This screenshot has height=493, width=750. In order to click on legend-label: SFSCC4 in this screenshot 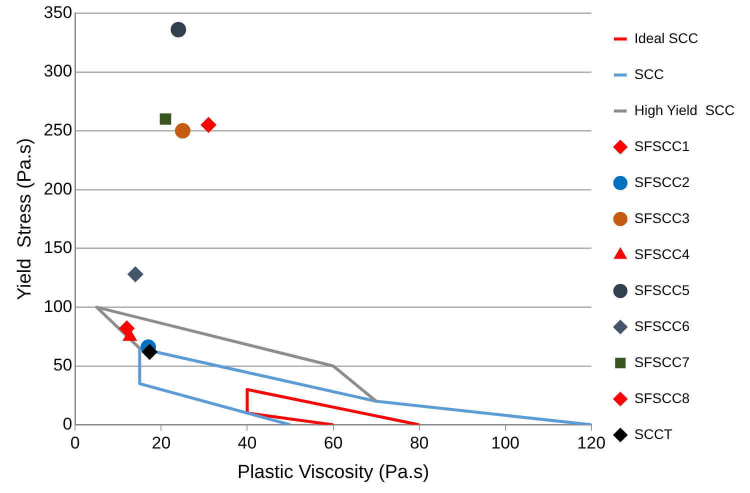, I will do `click(662, 254)`.